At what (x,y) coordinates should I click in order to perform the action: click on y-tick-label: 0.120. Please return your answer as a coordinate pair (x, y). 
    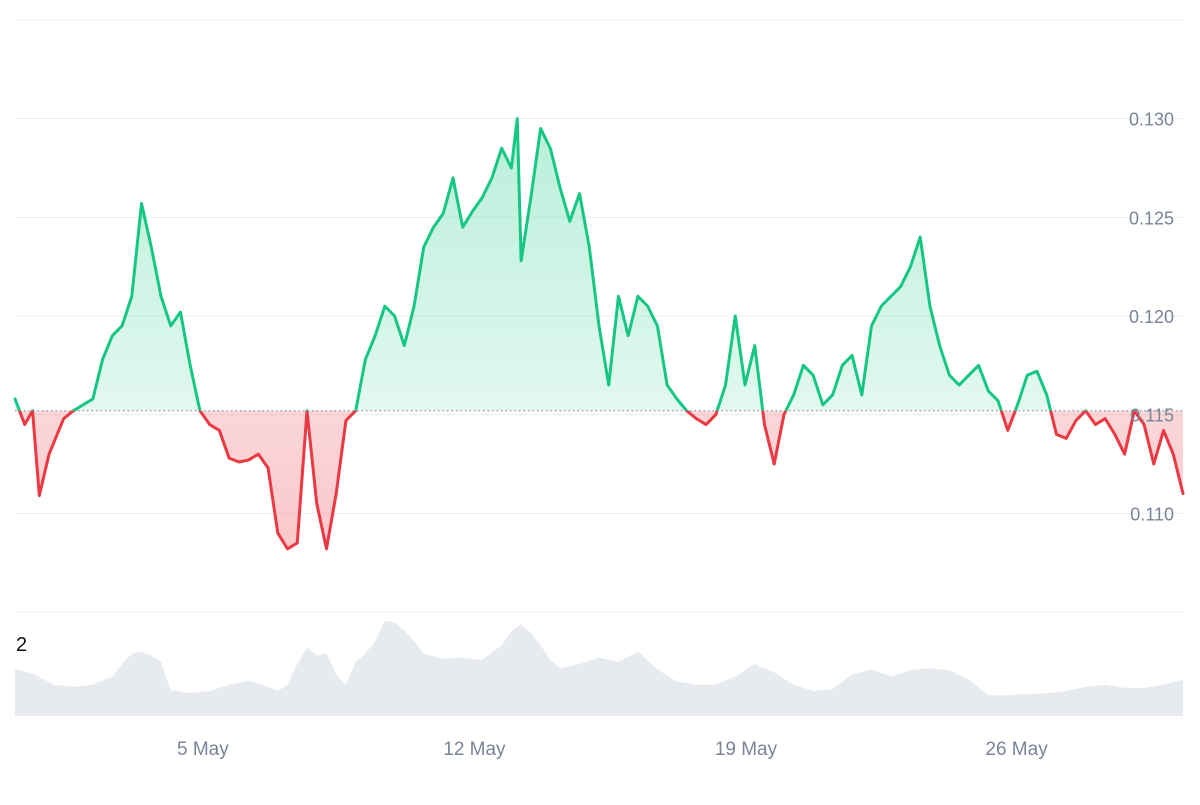
    Looking at the image, I should click on (1151, 317).